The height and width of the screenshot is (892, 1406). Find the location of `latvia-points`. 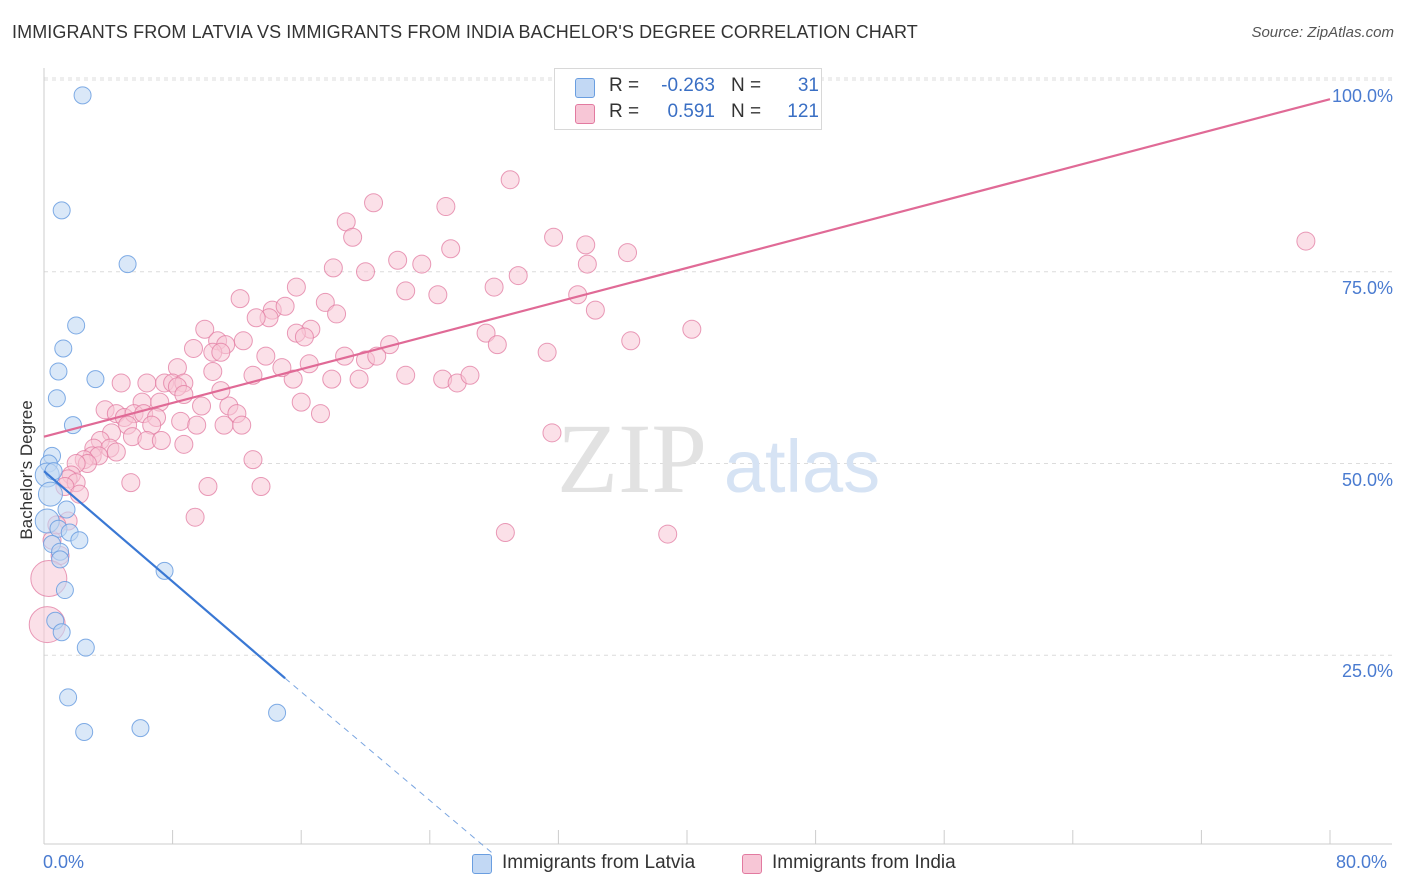

latvia-points is located at coordinates (160, 413).